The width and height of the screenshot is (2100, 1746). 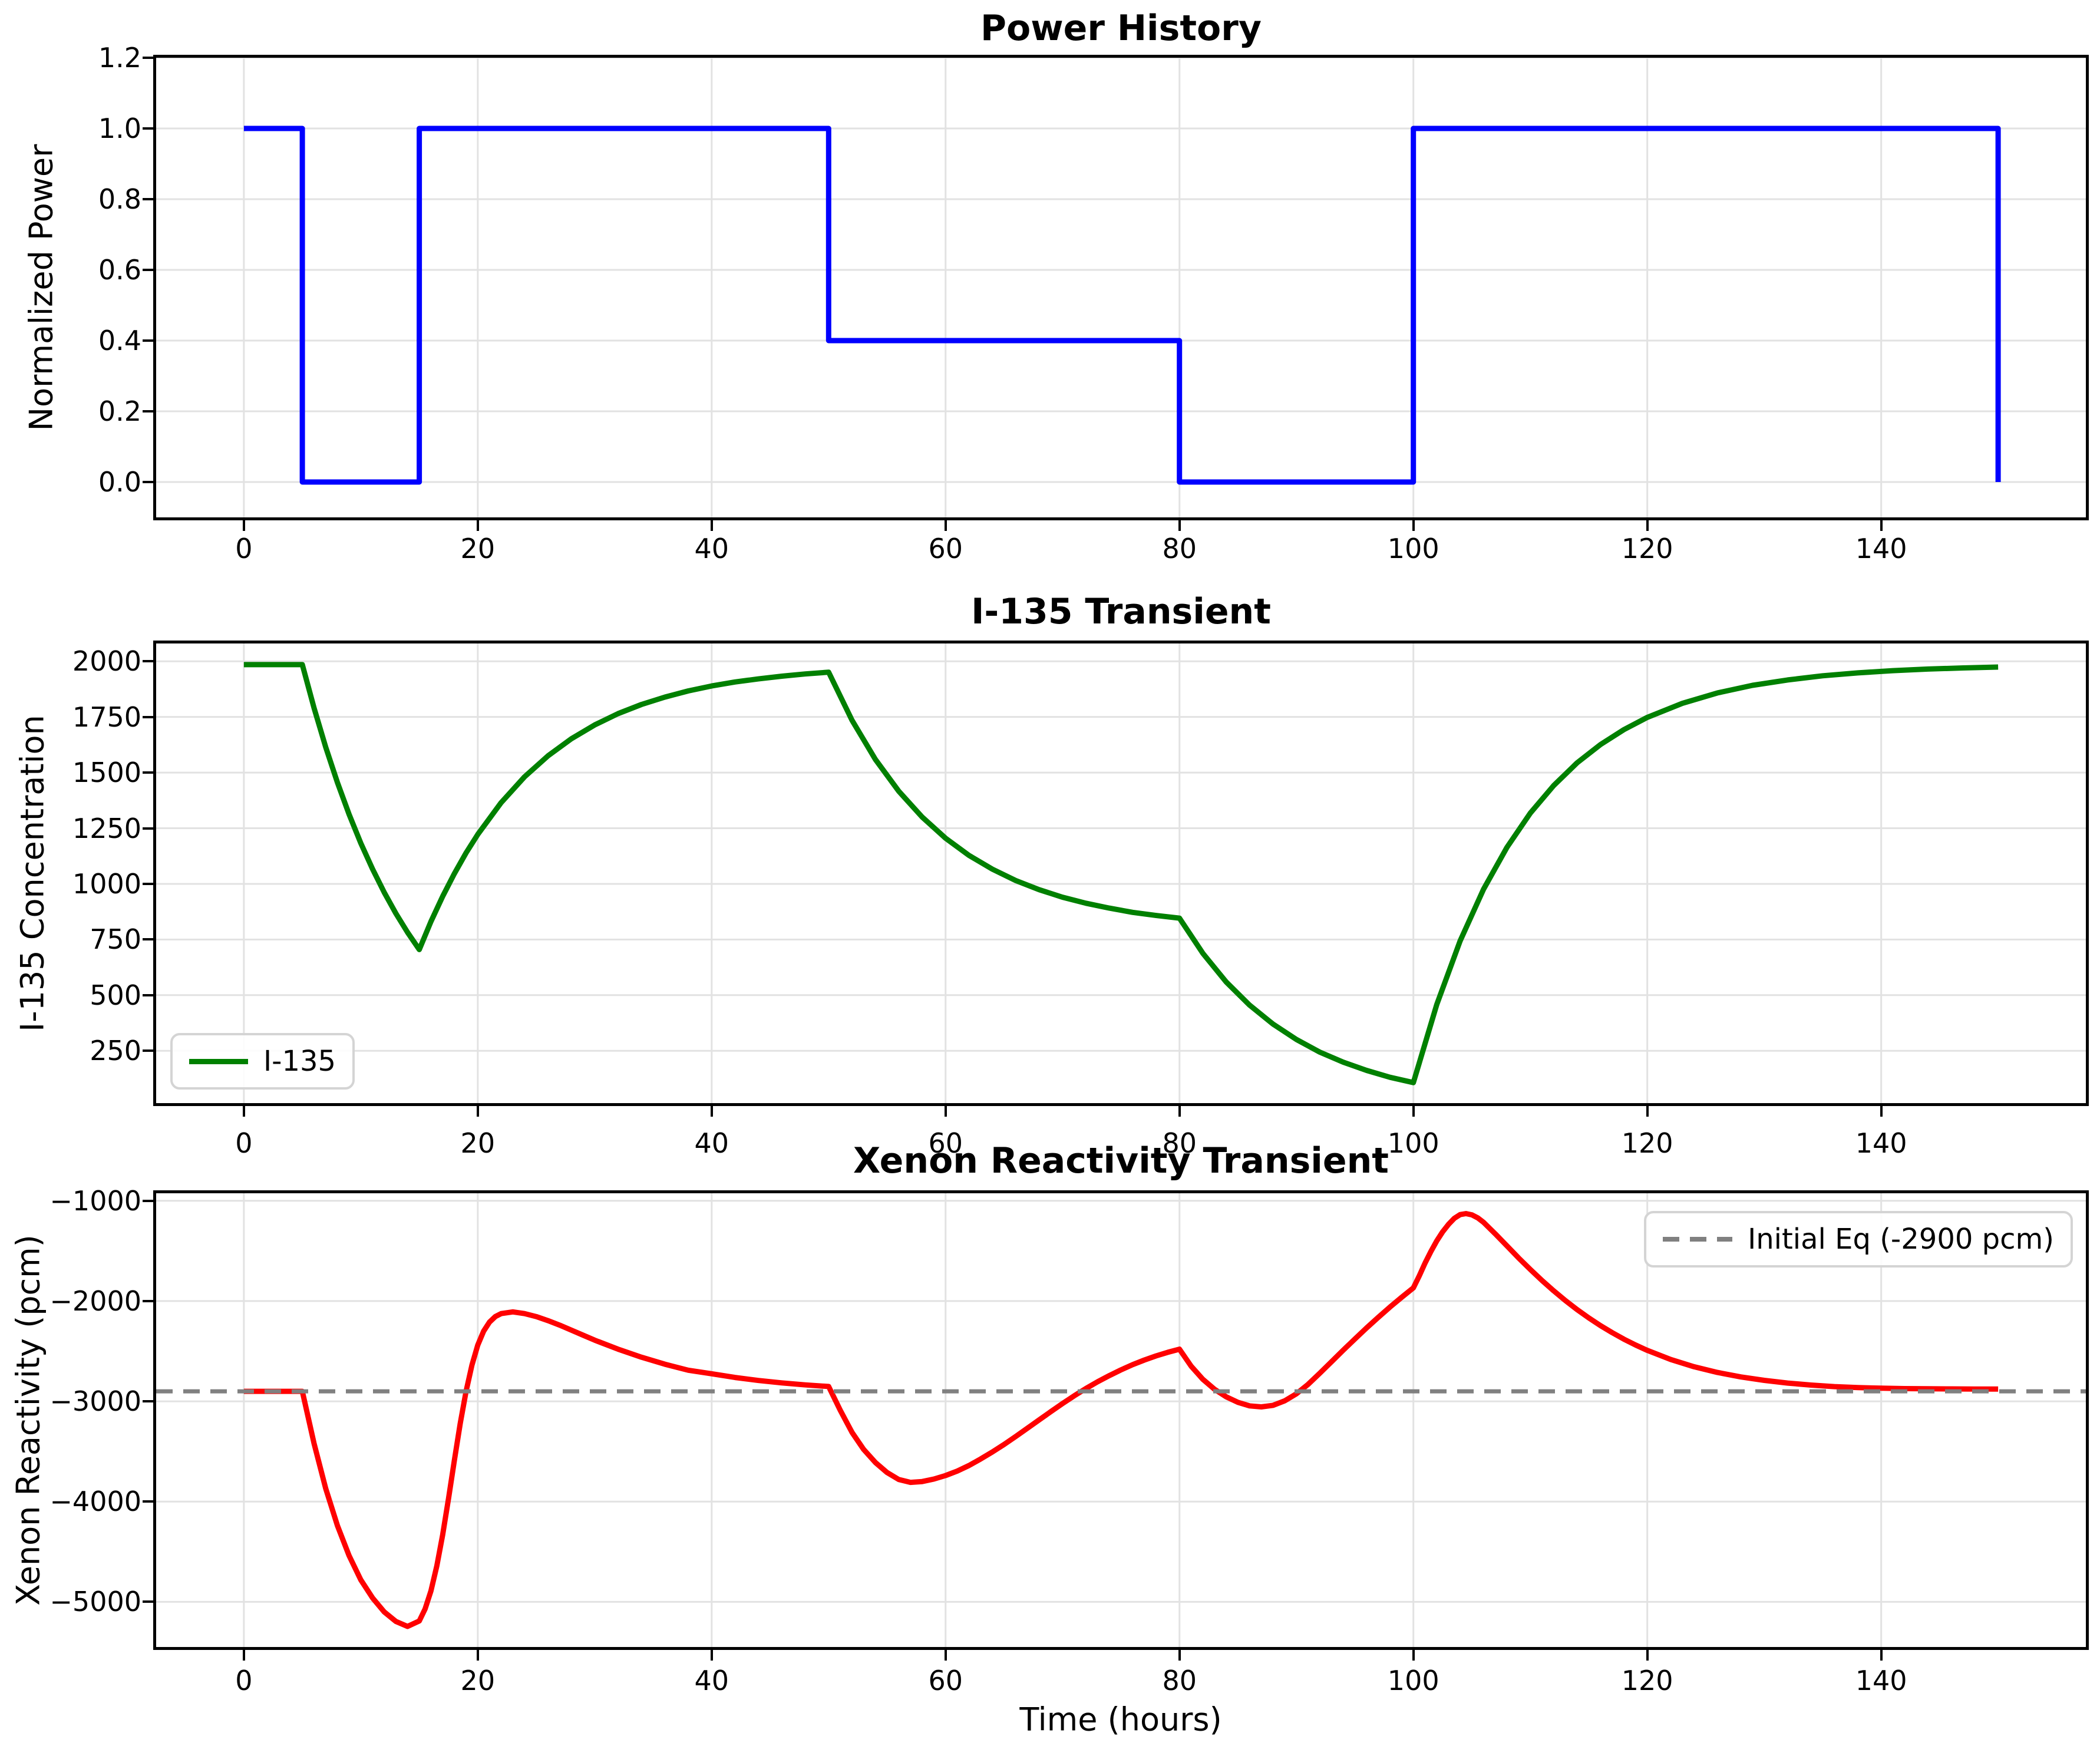 What do you see at coordinates (106, 717) in the screenshot?
I see `y-tick-label: 1750` at bounding box center [106, 717].